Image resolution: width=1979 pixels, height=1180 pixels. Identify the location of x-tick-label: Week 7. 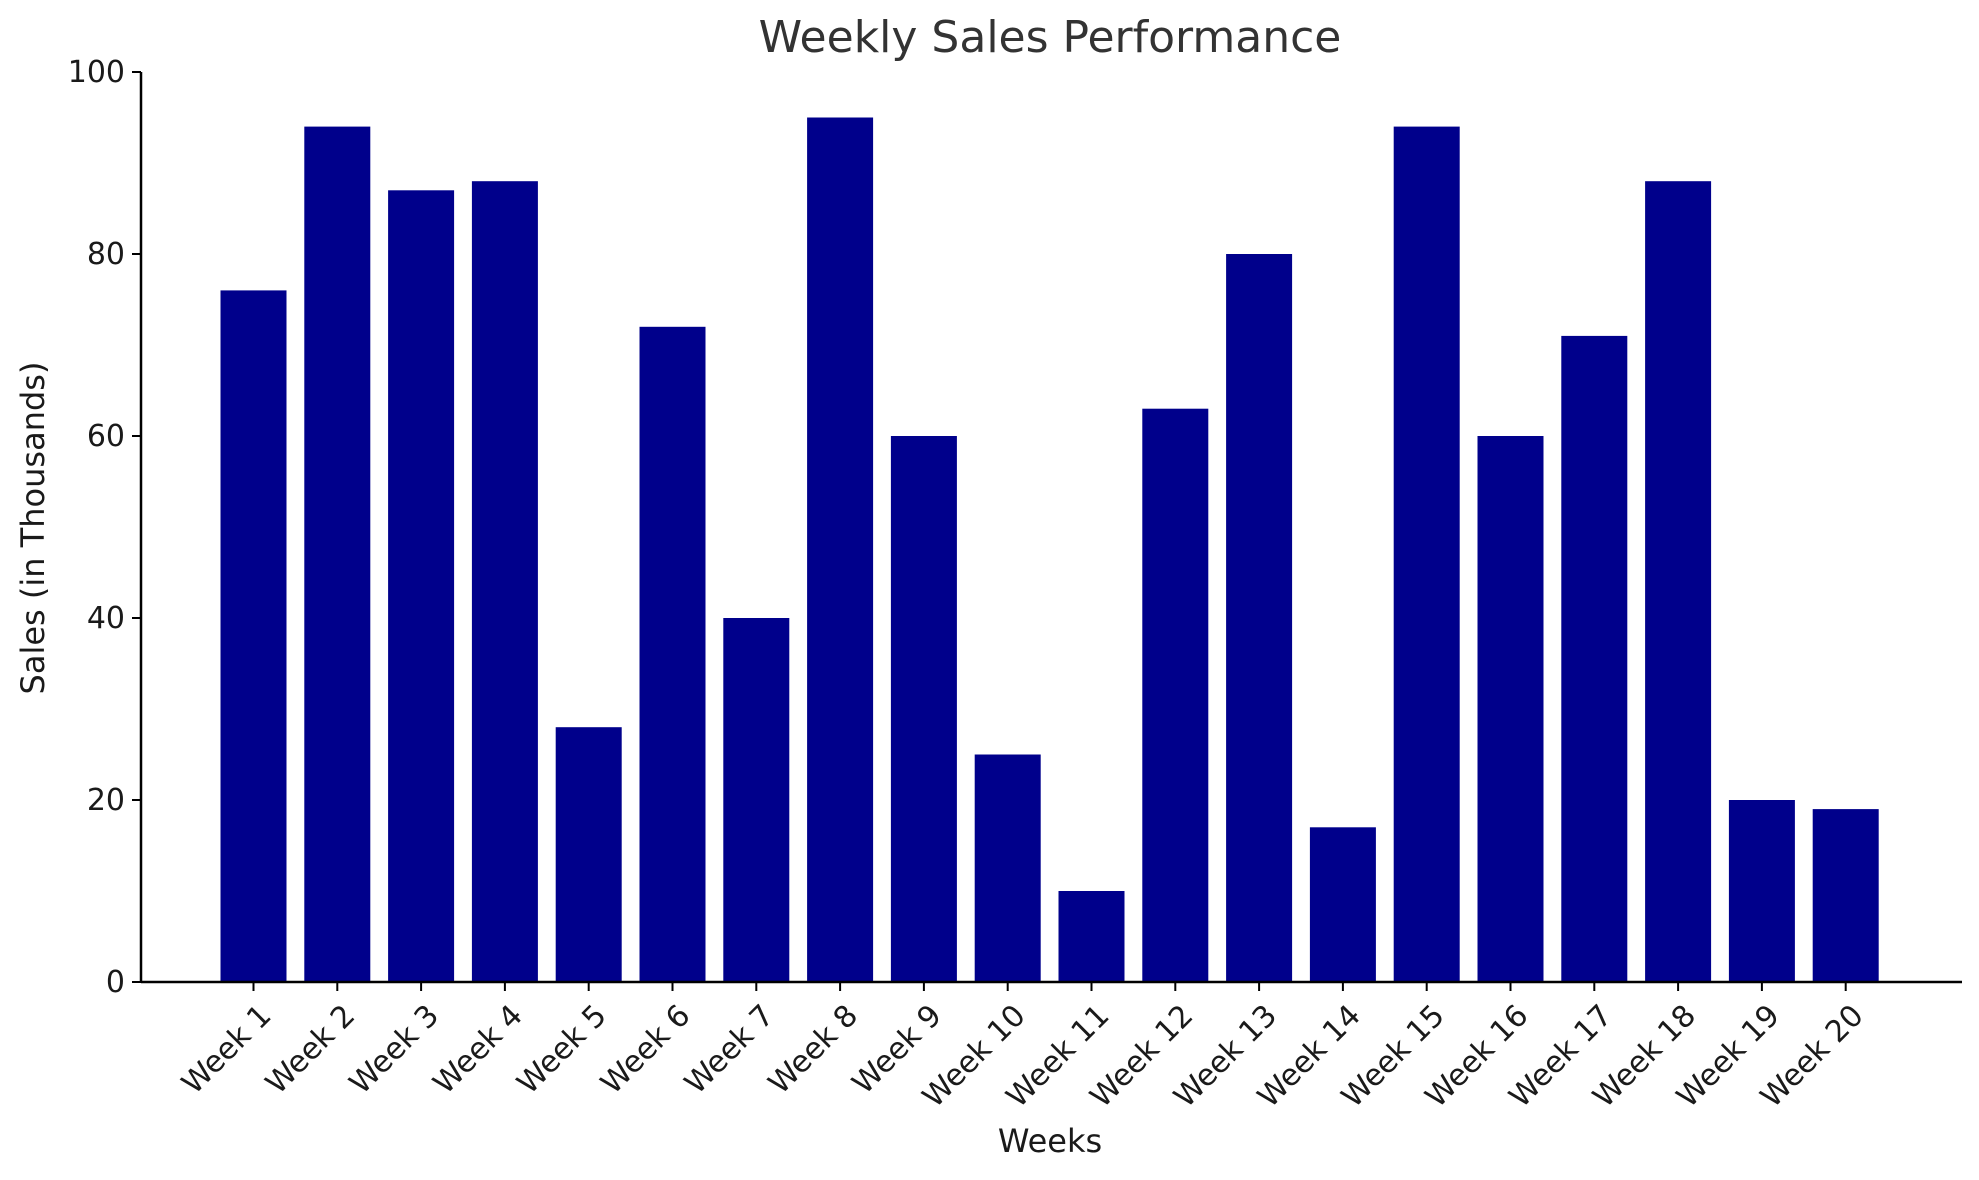
(729, 1049).